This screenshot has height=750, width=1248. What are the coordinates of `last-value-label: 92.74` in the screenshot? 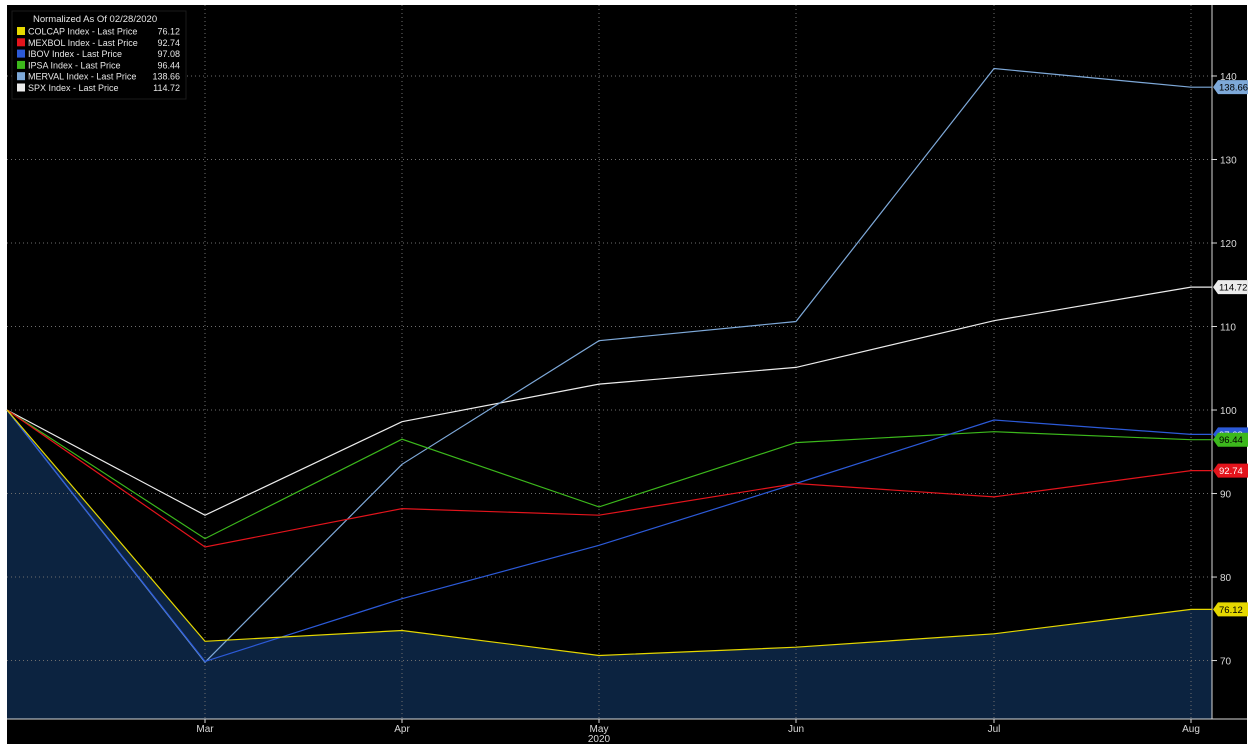 It's located at (1231, 471).